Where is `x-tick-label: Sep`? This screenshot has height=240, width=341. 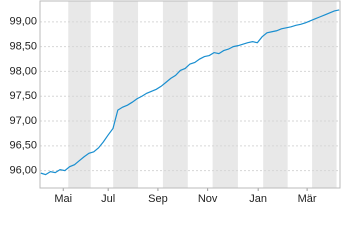 x-tick-label: Sep is located at coordinates (158, 199).